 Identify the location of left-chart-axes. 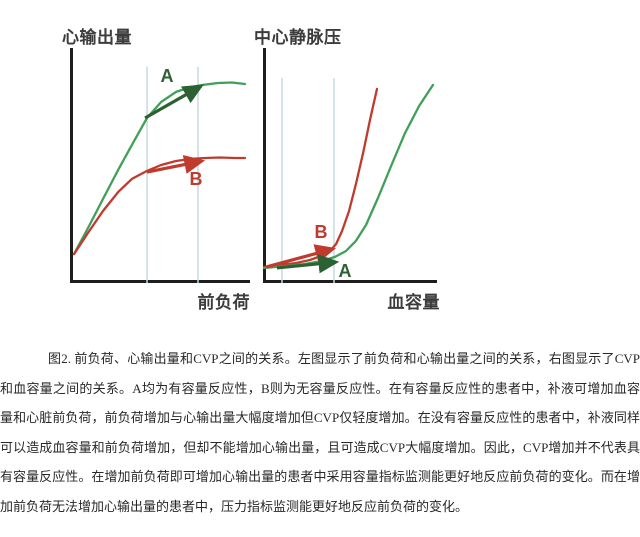
(160, 165).